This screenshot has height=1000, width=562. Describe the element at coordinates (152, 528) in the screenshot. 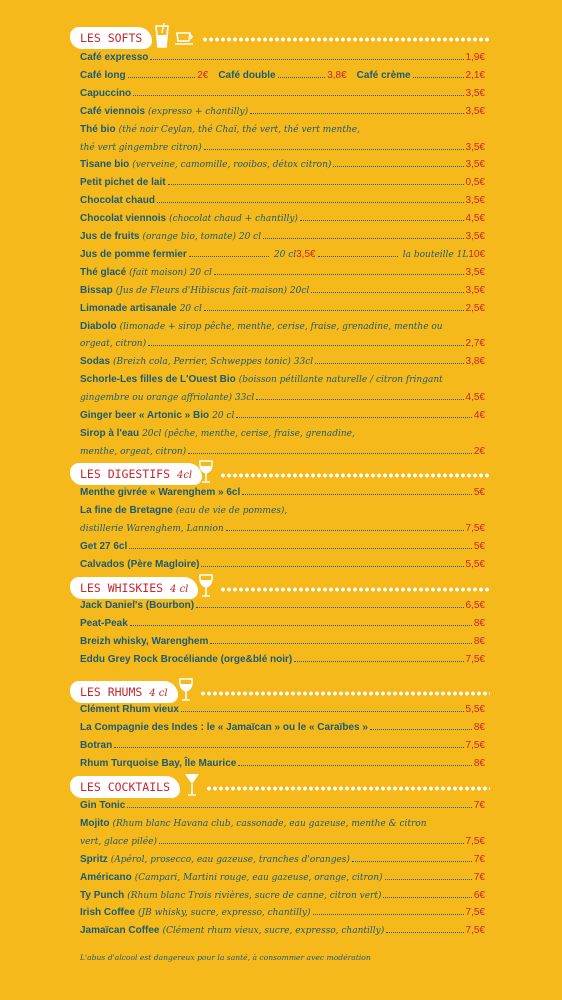

I see `item-description: distillerie Warenghem, Lannion` at that location.